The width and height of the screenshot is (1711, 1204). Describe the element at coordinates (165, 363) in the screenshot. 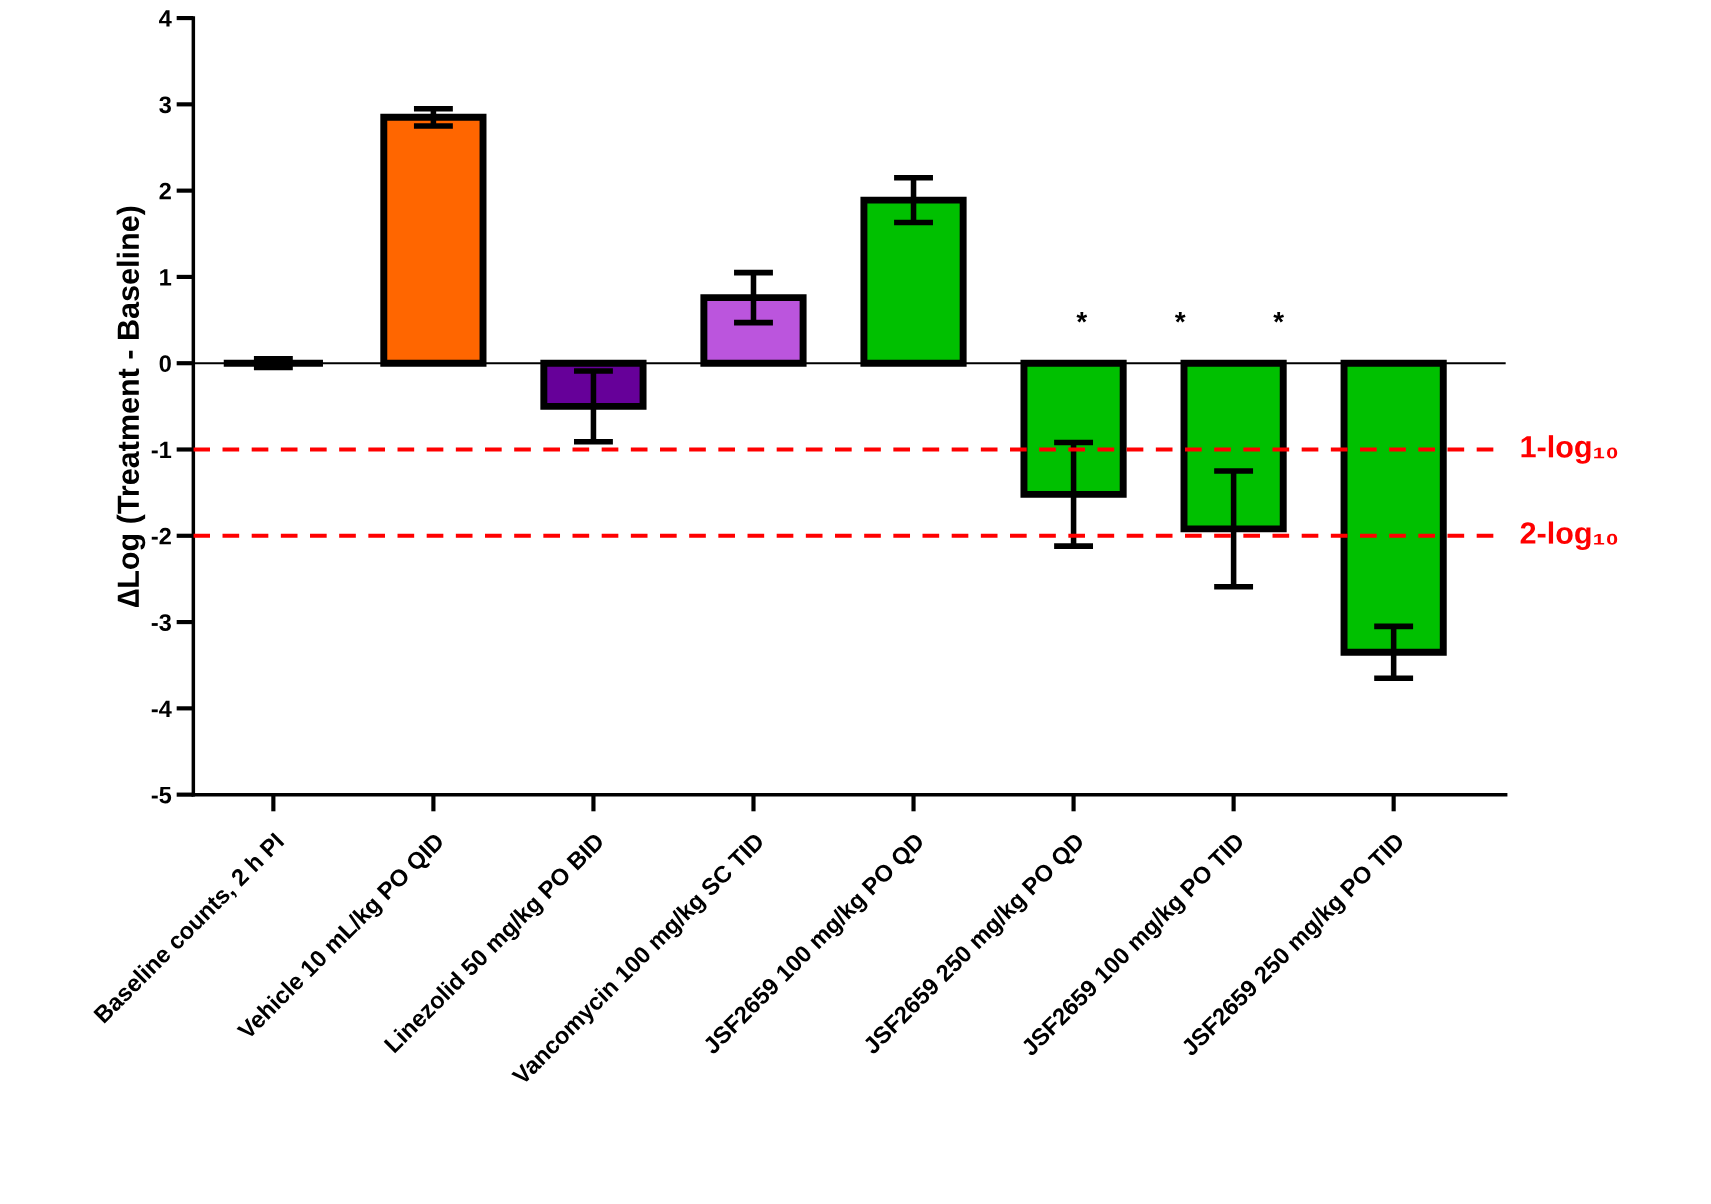

I see `y-tick-label: 0` at that location.